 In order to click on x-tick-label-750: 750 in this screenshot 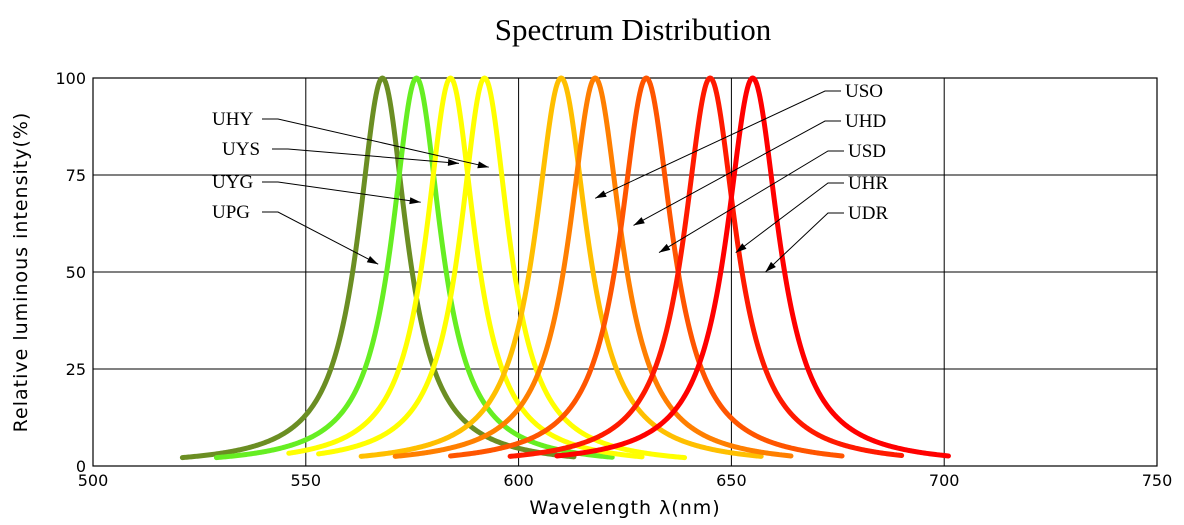, I will do `click(1157, 480)`.